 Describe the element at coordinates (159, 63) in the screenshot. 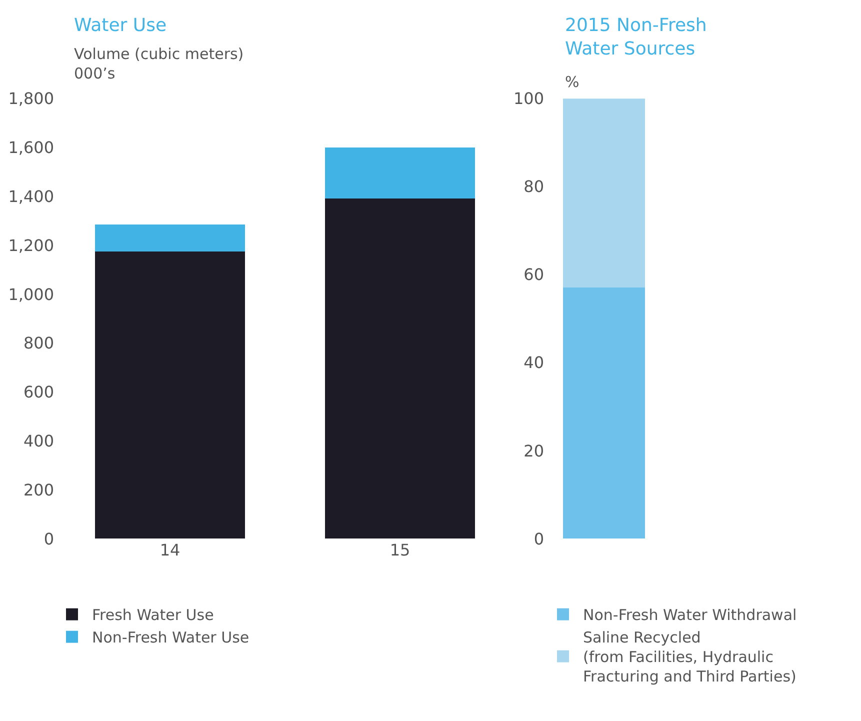

I see `y-axis-title: Volume (cubic meters) 000’s` at that location.